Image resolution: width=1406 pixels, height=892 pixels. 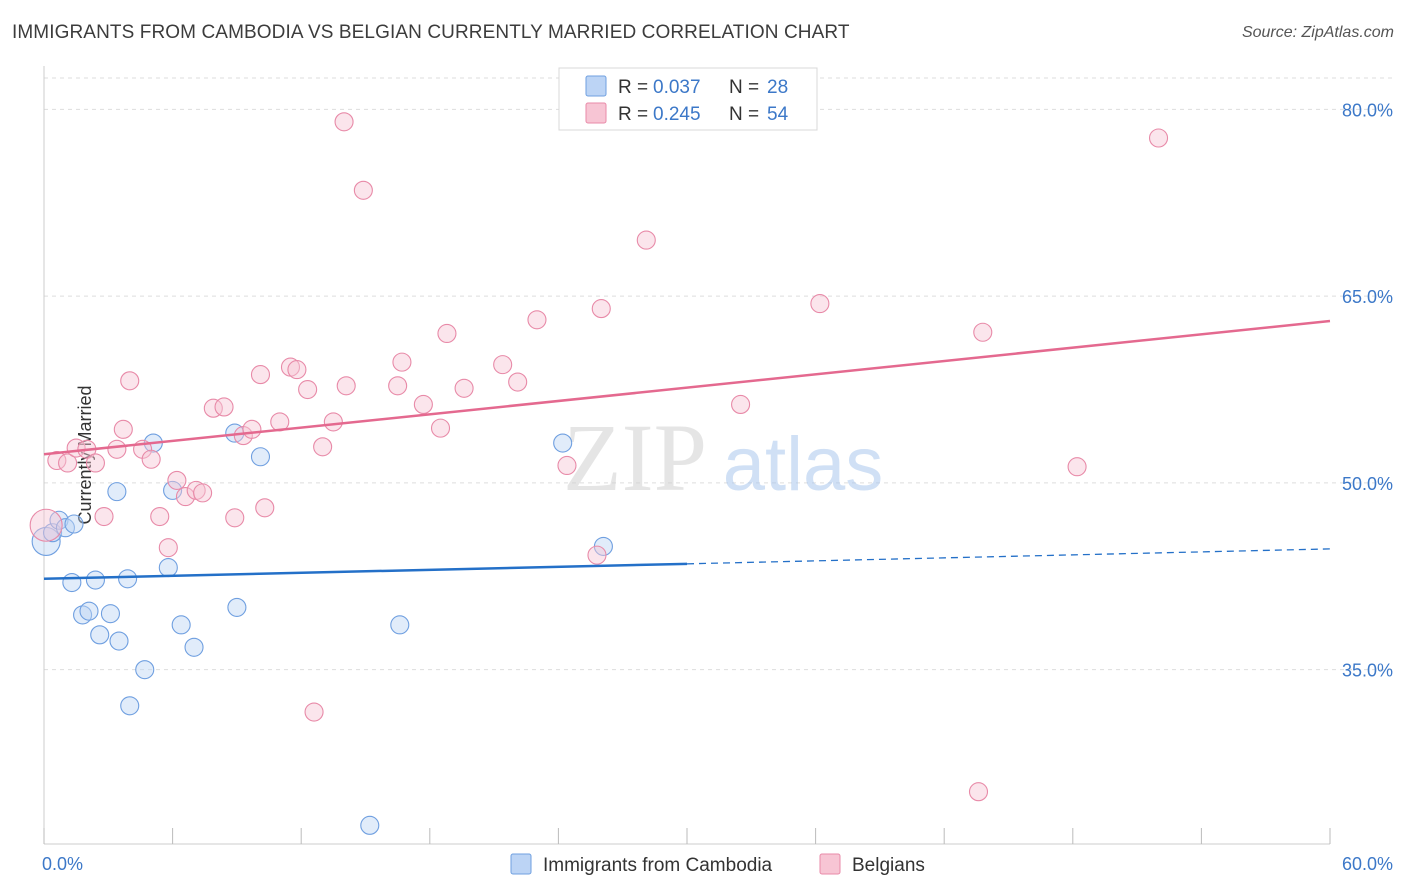 What do you see at coordinates (778, 114) in the screenshot?
I see `legend-n-value: 54` at bounding box center [778, 114].